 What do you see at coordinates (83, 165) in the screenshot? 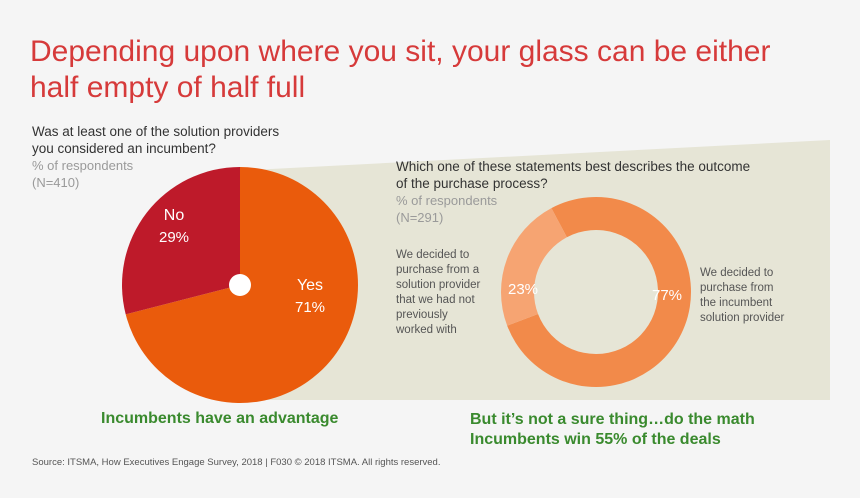
I see `pie-subtitle: % of respondents` at bounding box center [83, 165].